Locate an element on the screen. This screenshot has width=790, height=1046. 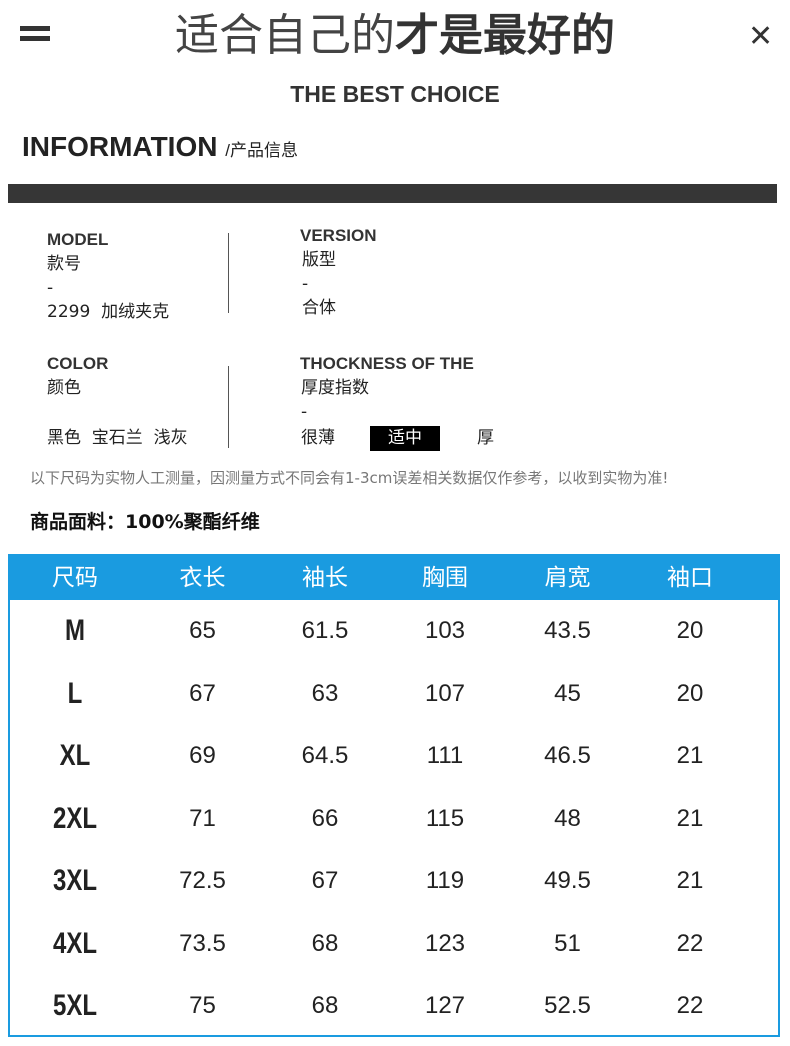
menu-icon is located at coordinates (35, 34).